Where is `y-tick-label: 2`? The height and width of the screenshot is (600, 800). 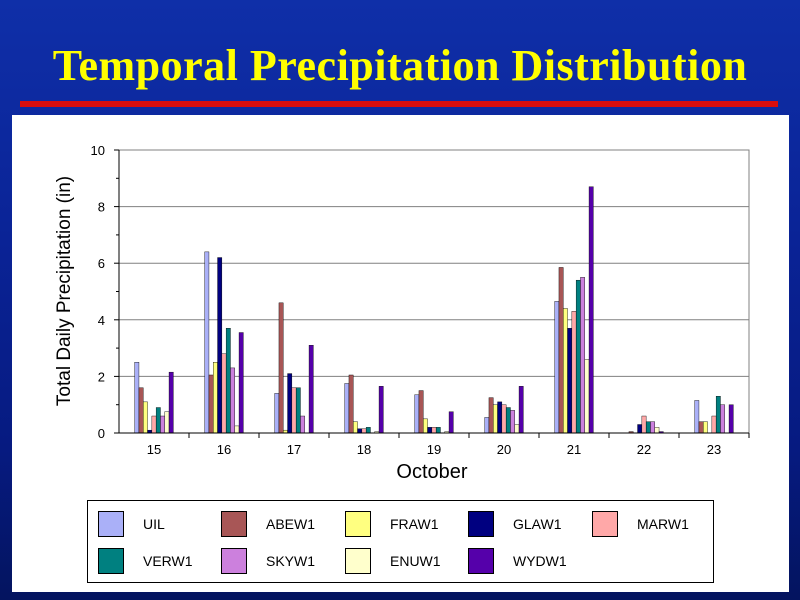 y-tick-label: 2 is located at coordinates (101, 376).